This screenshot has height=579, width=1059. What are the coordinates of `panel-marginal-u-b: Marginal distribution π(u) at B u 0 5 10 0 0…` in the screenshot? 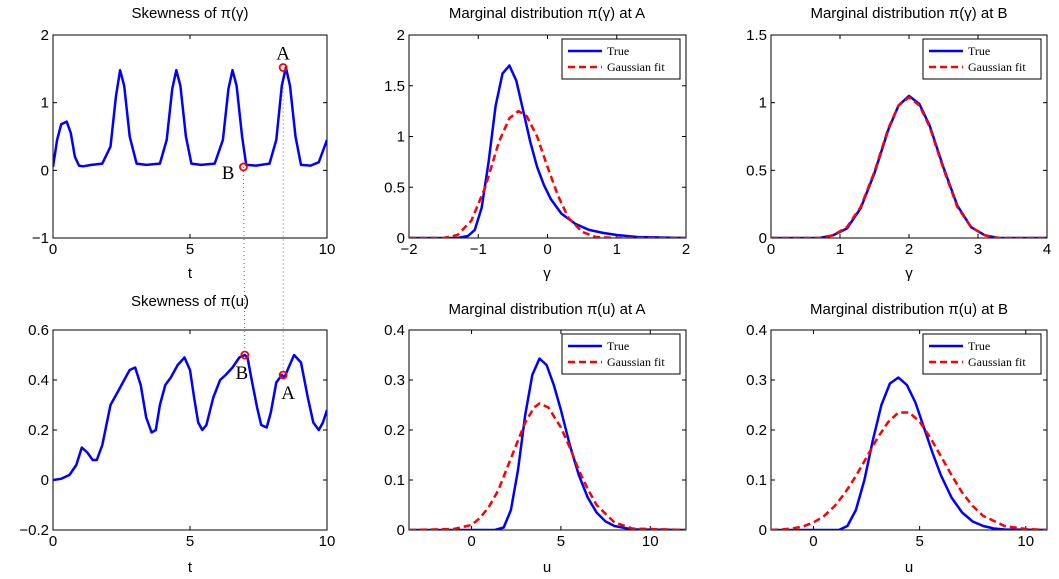 It's located at (897, 438).